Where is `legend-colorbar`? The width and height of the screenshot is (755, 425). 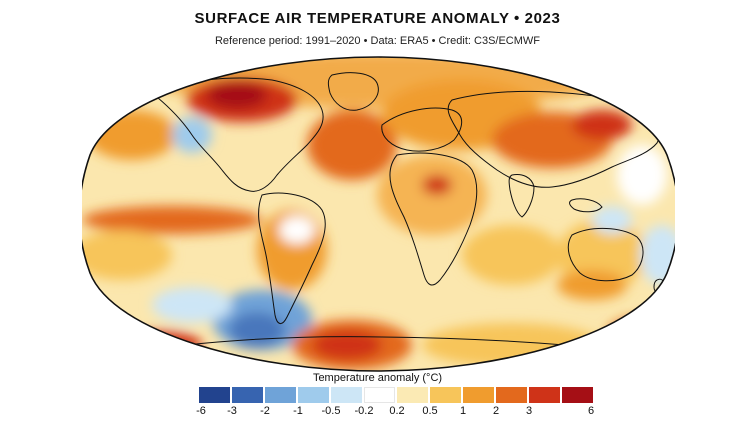 legend-colorbar is located at coordinates (396, 395).